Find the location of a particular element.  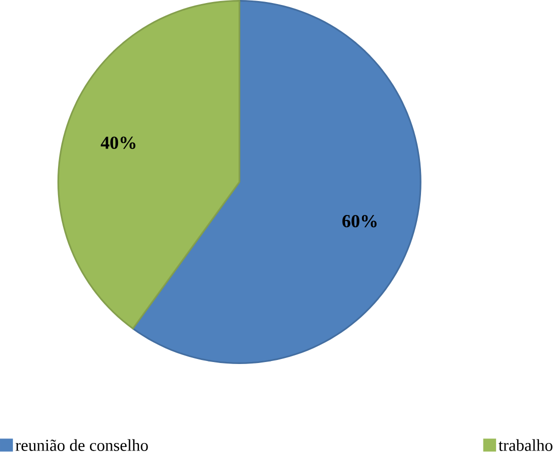

data-label: 40% is located at coordinates (118, 143).